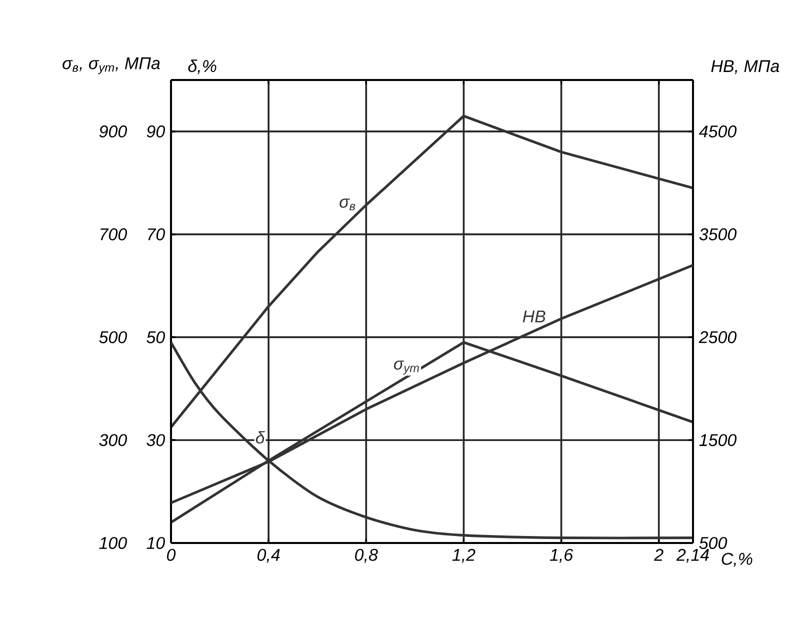  What do you see at coordinates (155, 543) in the screenshot?
I see `y2-tick-label: 10` at bounding box center [155, 543].